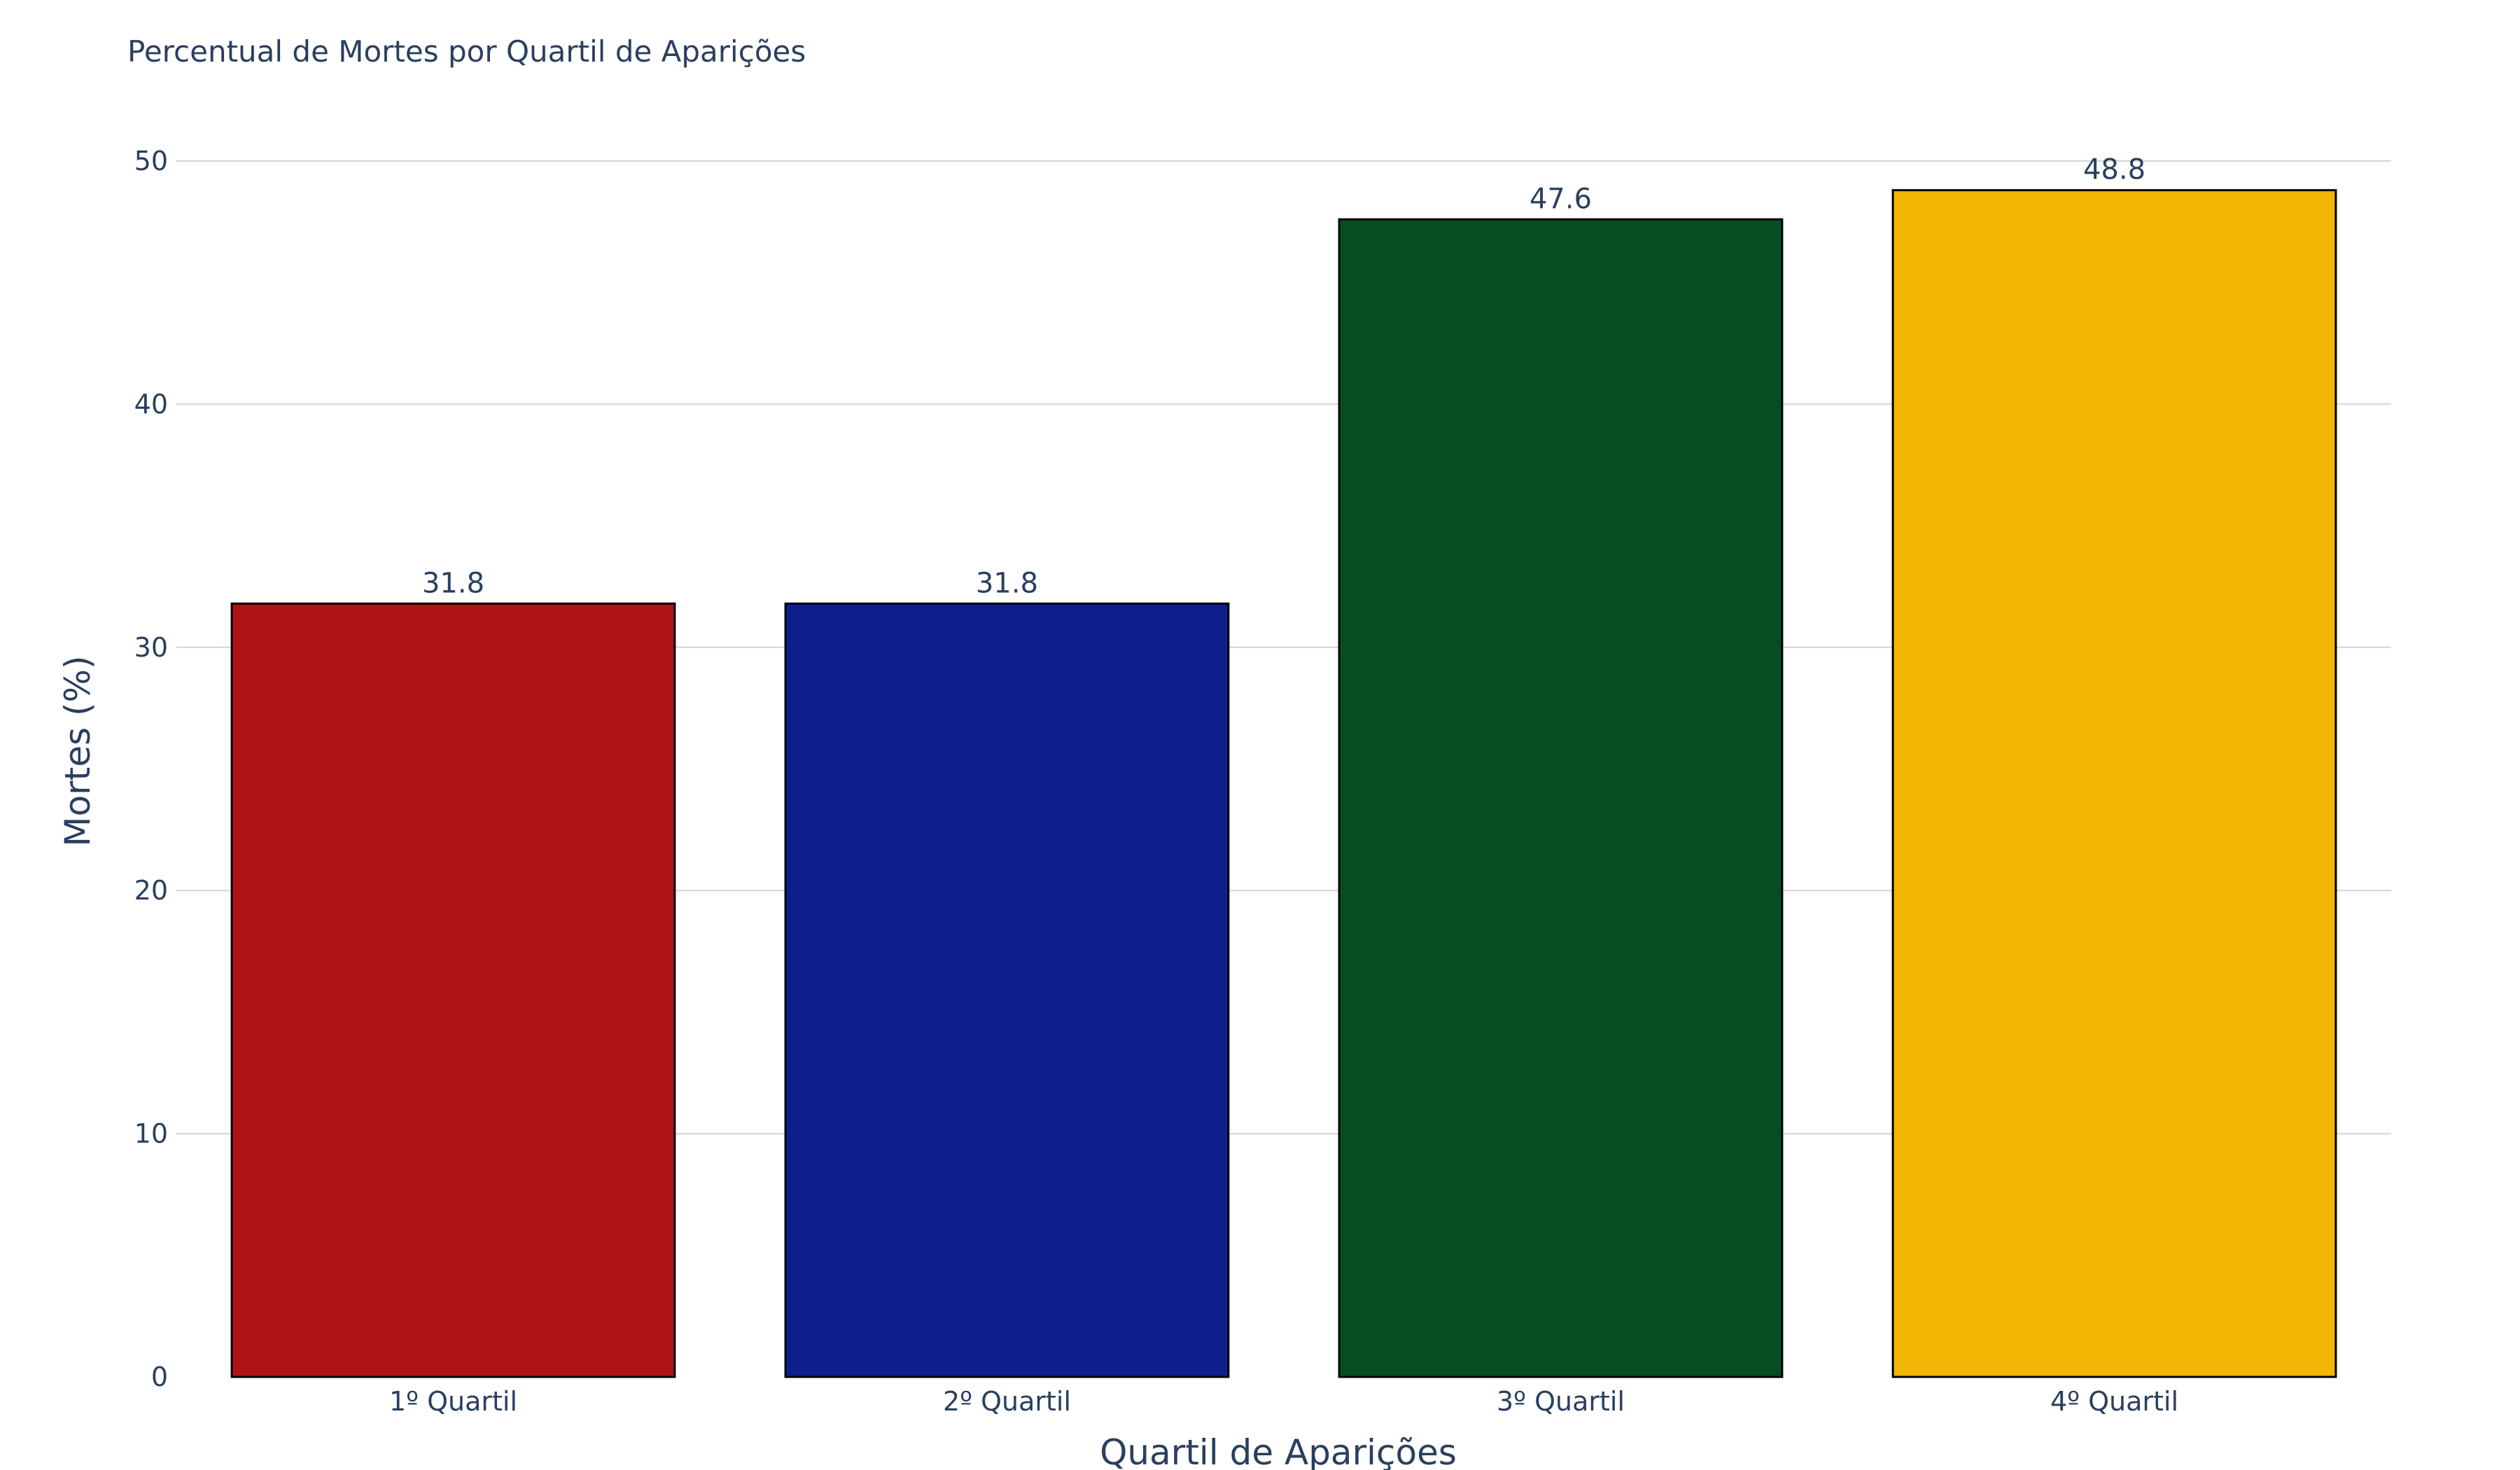  What do you see at coordinates (1561, 199) in the screenshot?
I see `data-label: 47.6` at bounding box center [1561, 199].